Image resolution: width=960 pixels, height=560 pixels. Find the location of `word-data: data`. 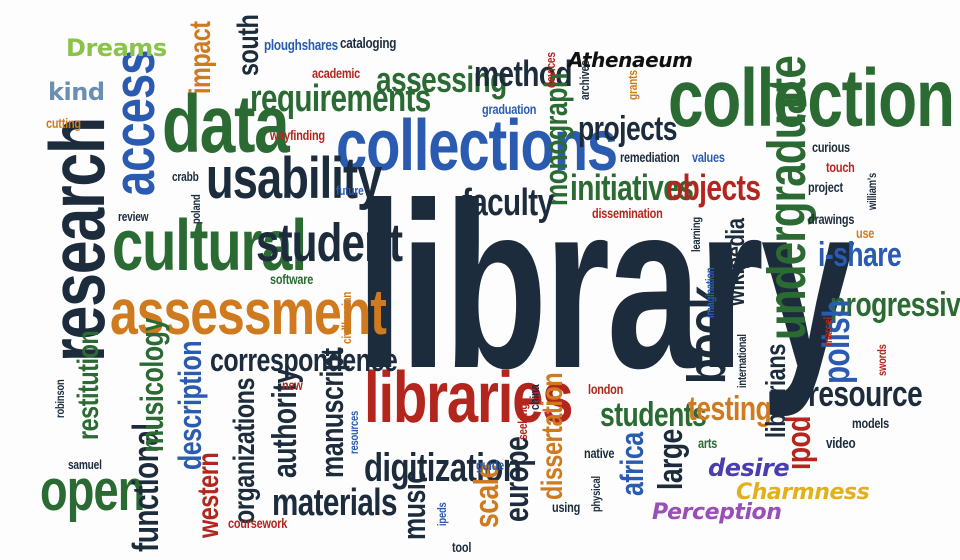

word-data: data is located at coordinates (226, 124).